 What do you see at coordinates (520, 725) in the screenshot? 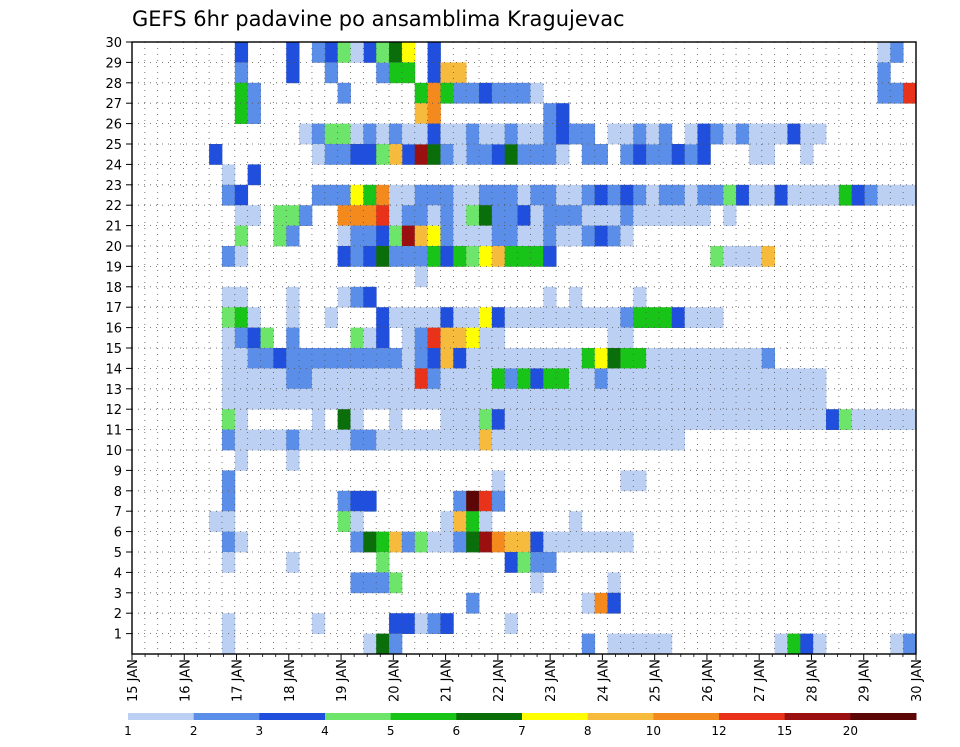
I see `colorbar: 1 2 3 4 5 6 7 8 10 12 15 20` at bounding box center [520, 725].